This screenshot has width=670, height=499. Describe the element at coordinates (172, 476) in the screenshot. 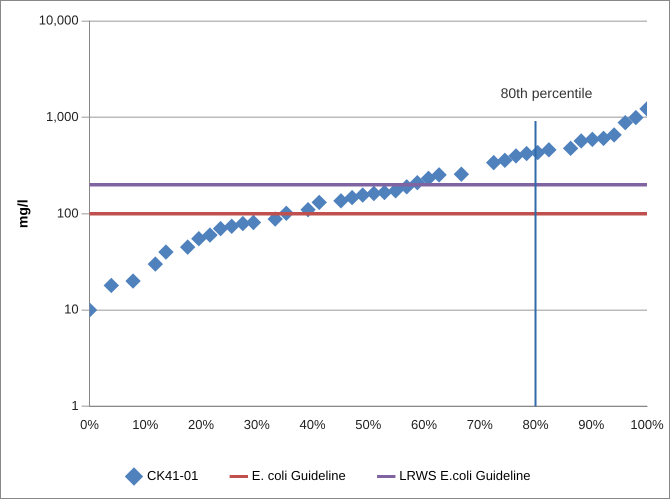

I see `legend-label: CK41-01` at that location.